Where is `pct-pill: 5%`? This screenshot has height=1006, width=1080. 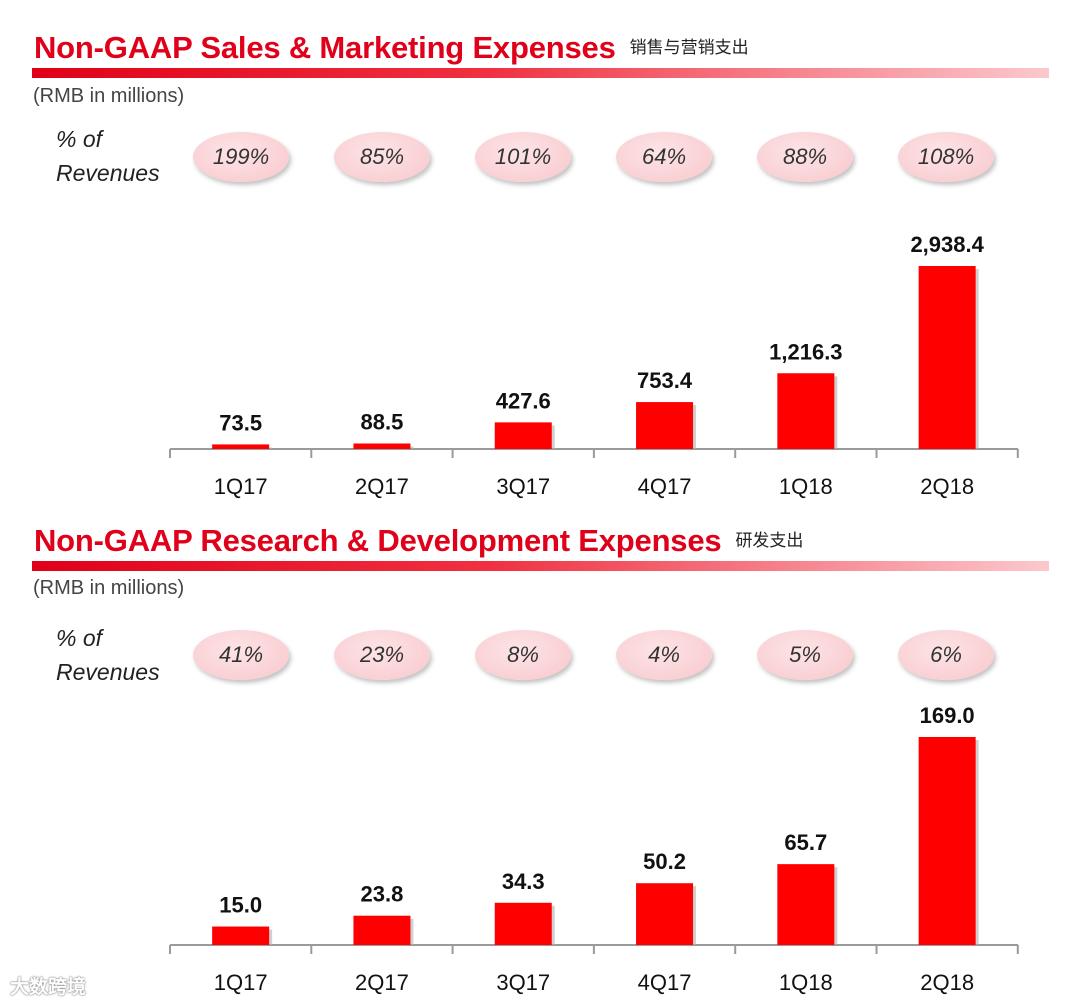 pct-pill: 5% is located at coordinates (805, 655).